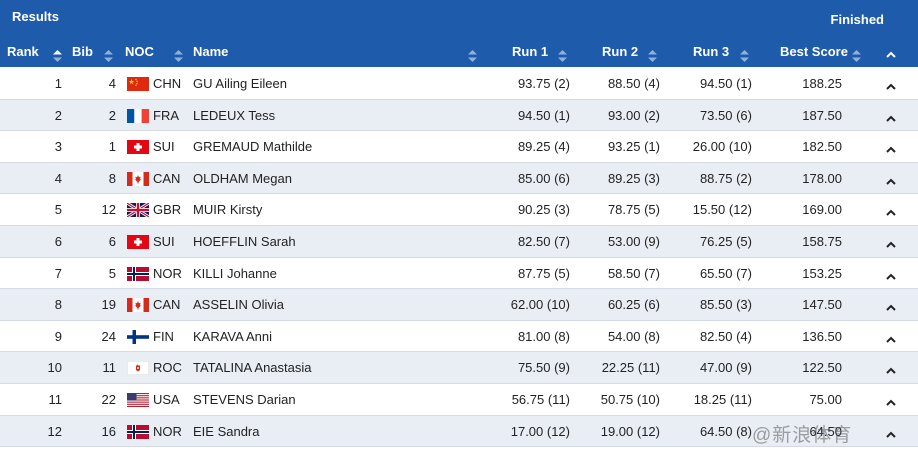  What do you see at coordinates (35, 16) in the screenshot?
I see `results-title: Results` at bounding box center [35, 16].